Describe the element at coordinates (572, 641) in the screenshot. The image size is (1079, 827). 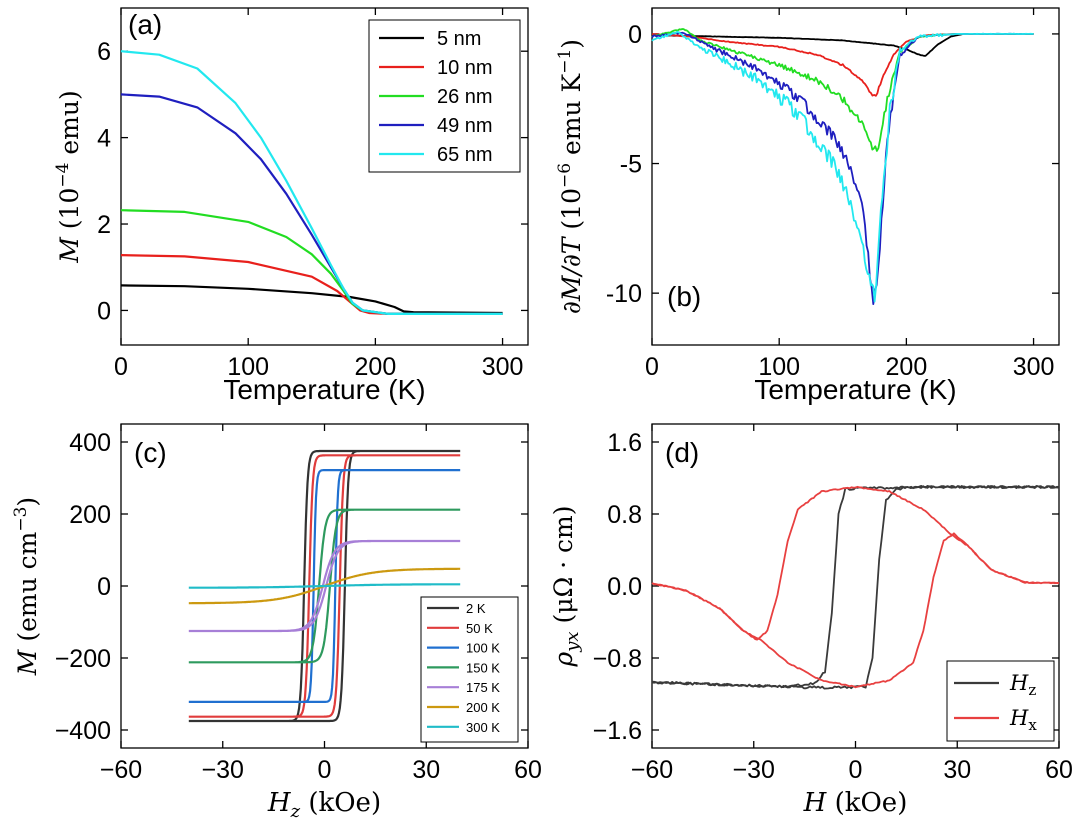
I see `y-label-subscript: yx` at that location.